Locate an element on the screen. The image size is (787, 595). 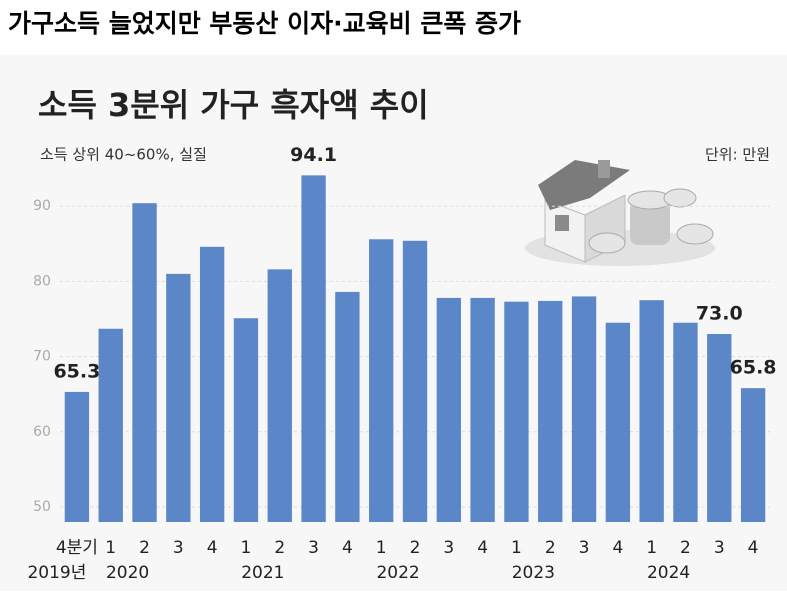
year-label: 2021 is located at coordinates (262, 573).